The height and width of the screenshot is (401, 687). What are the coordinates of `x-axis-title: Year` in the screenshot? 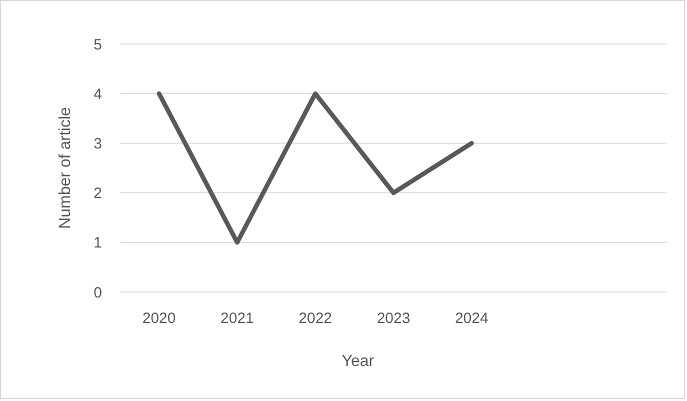 It's located at (358, 361).